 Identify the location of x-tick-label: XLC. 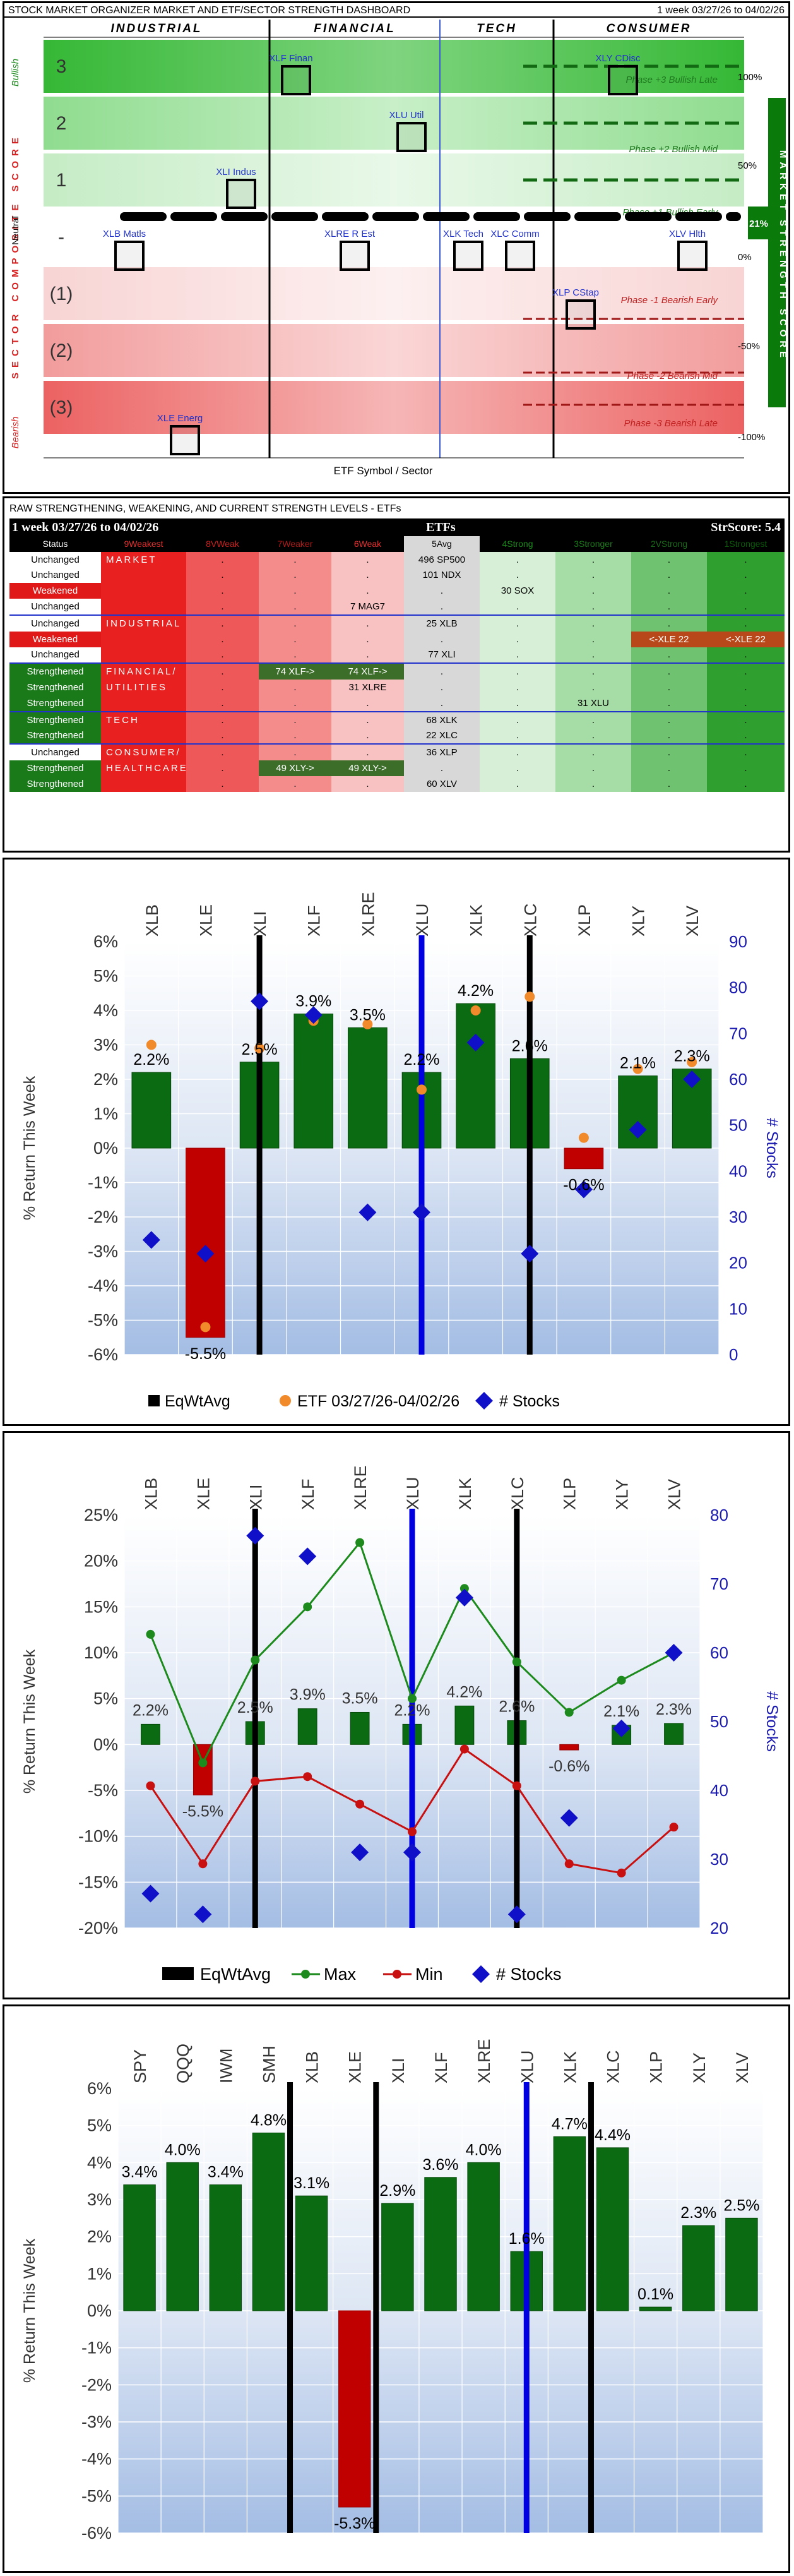
(530, 920).